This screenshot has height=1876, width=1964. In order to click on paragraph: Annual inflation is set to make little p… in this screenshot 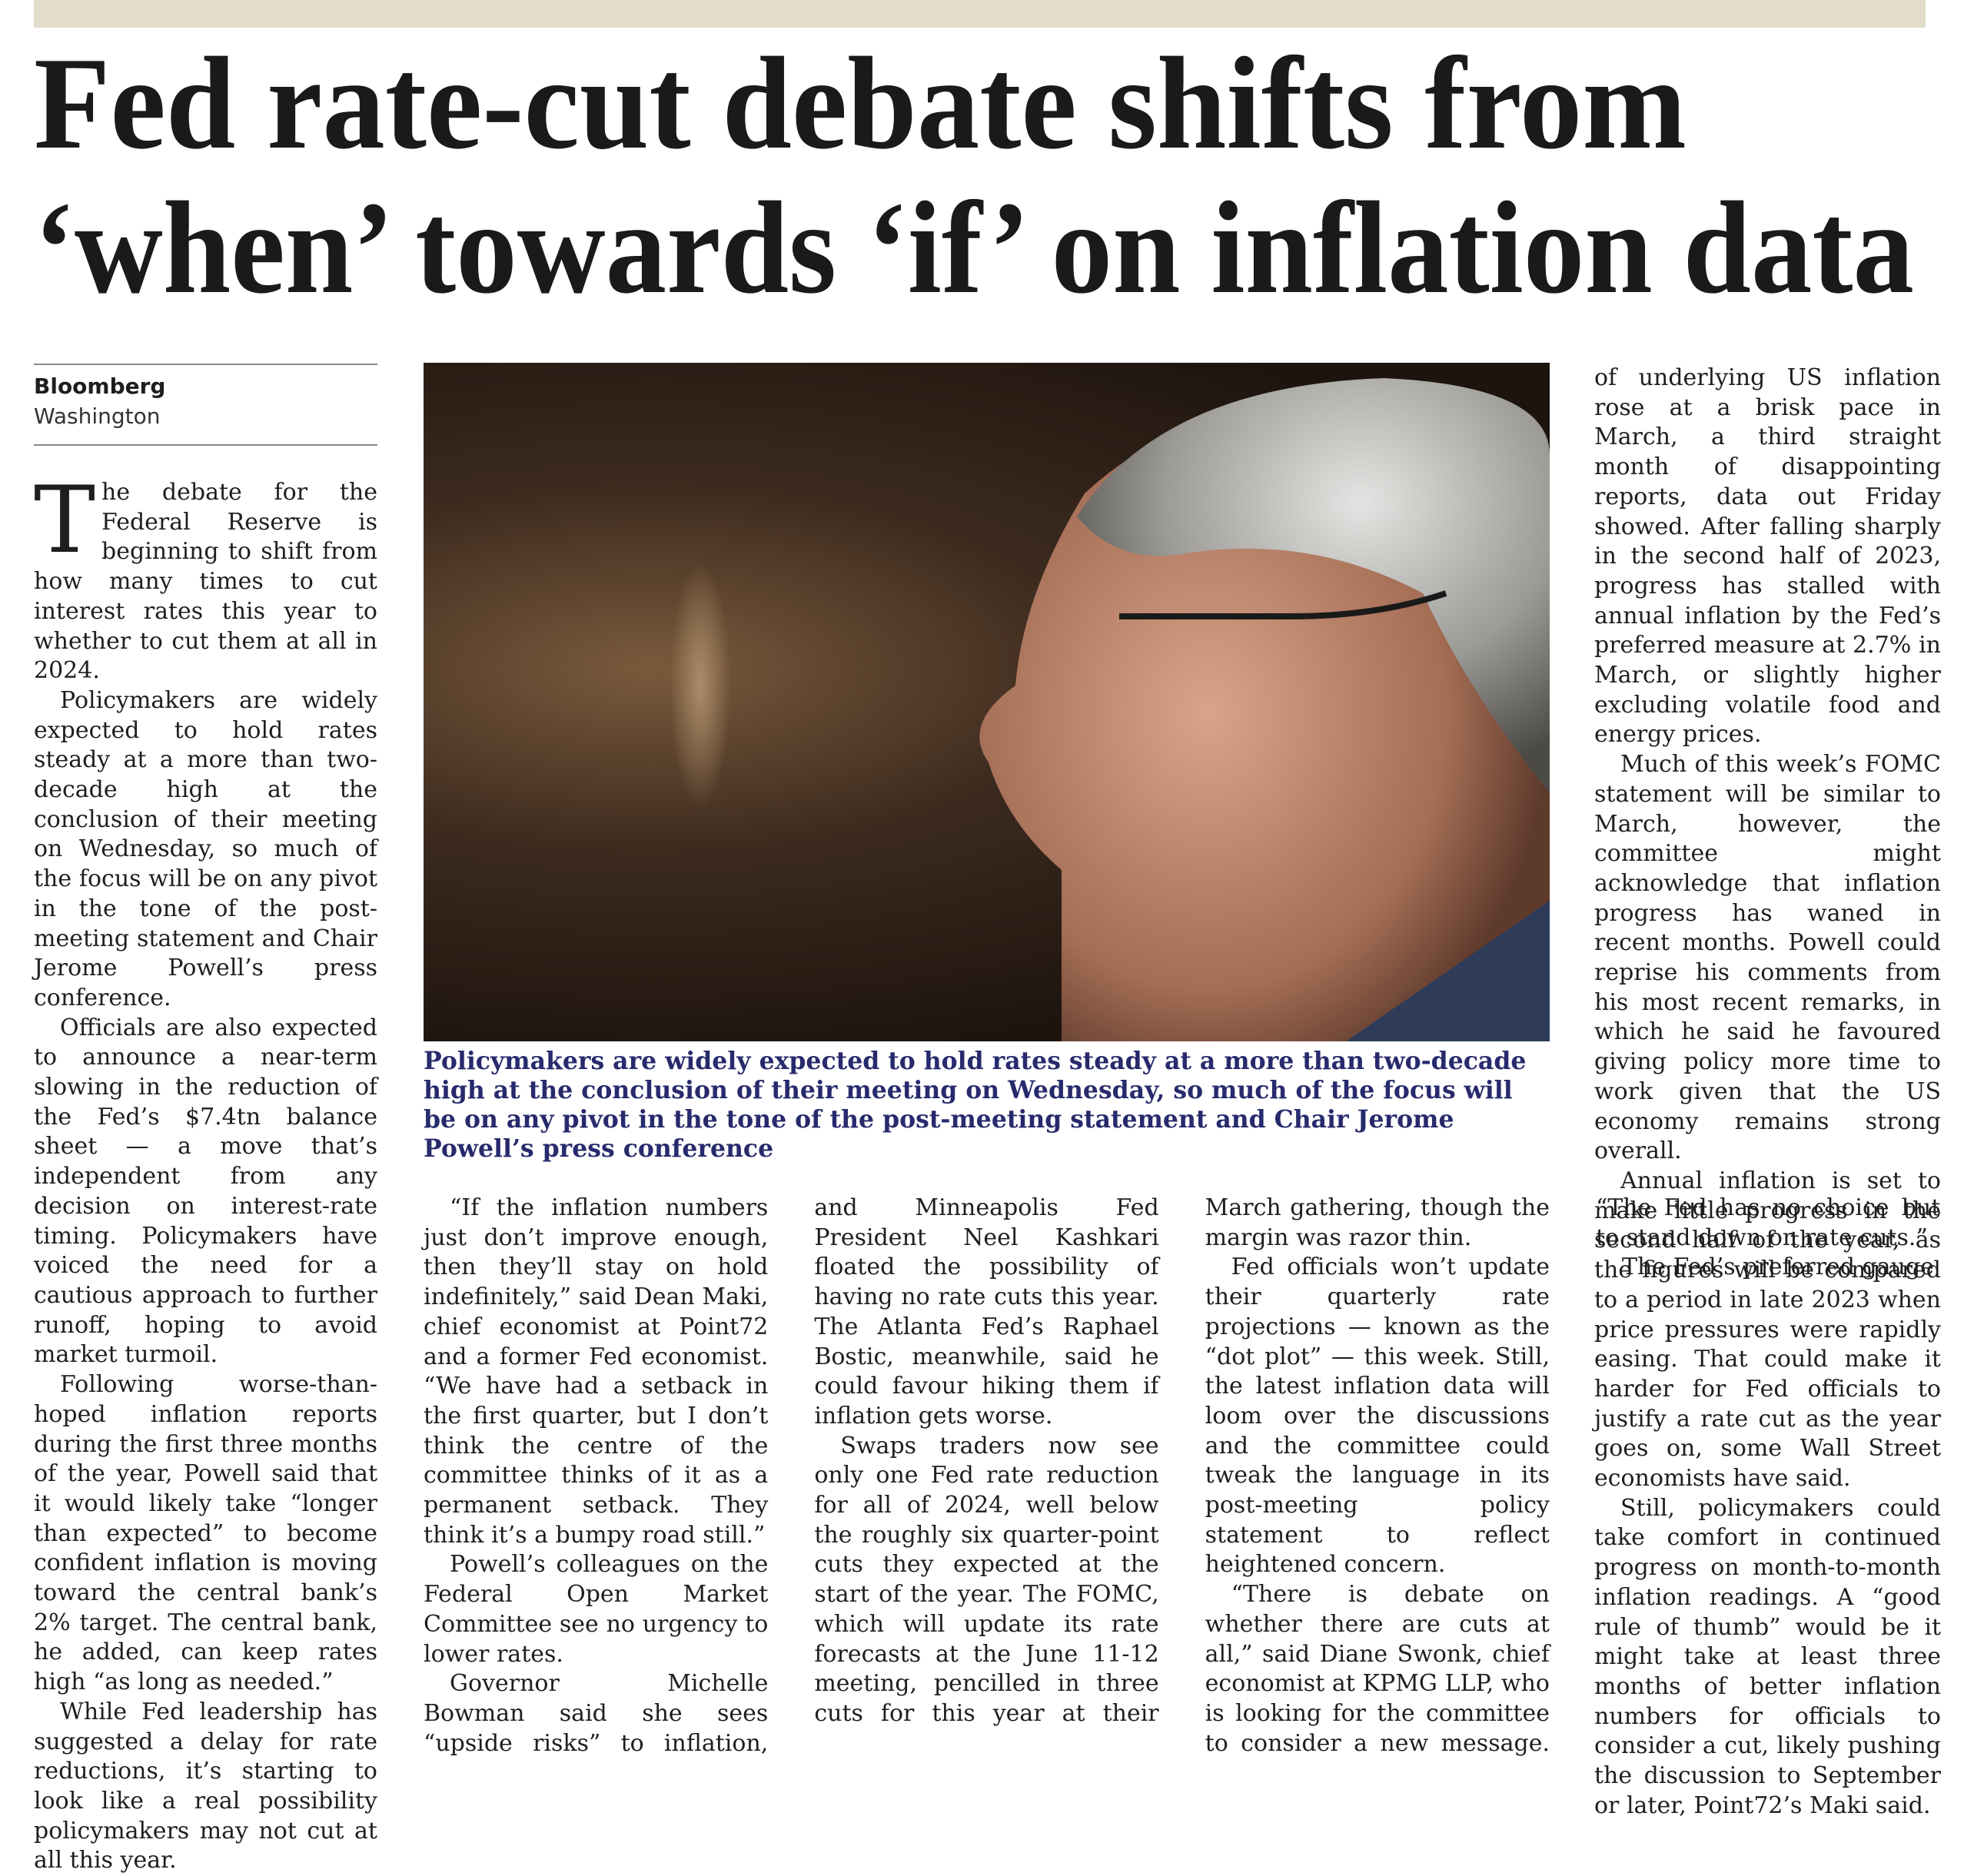, I will do `click(1768, 1329)`.